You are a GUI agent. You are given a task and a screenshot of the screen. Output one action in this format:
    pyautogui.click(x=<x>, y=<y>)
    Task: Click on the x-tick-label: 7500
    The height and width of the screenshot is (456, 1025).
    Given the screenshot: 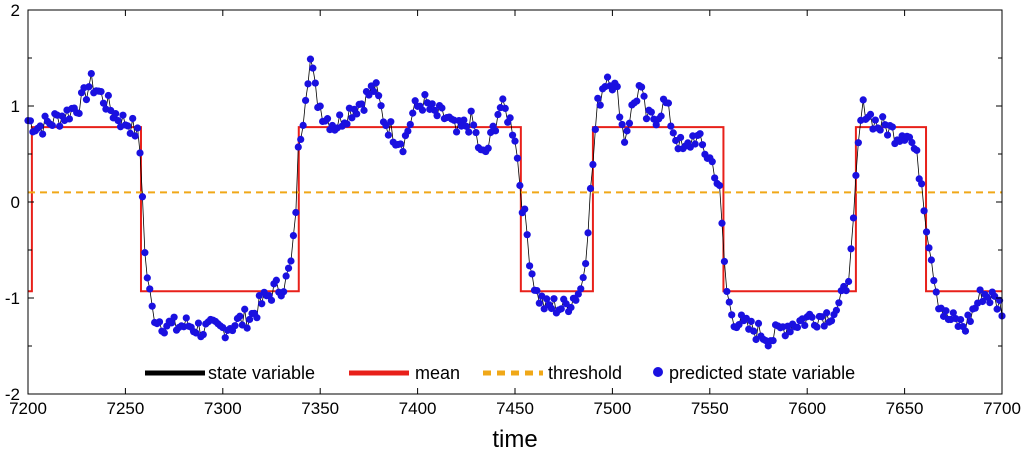 What is the action you would take?
    pyautogui.click(x=612, y=408)
    